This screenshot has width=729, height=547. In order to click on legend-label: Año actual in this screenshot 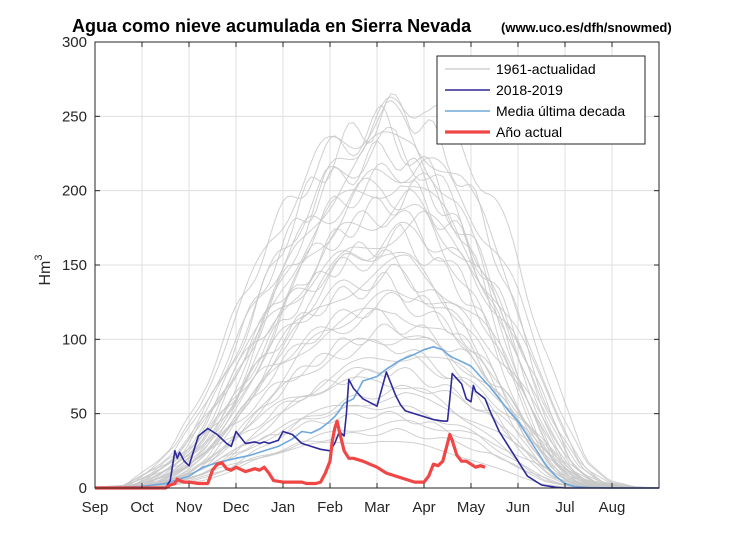, I will do `click(529, 132)`.